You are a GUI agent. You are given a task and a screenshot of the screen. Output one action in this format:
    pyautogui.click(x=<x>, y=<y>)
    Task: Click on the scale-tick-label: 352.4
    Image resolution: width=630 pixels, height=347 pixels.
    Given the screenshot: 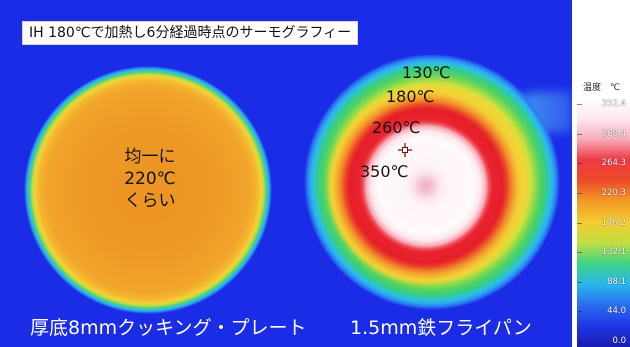 What is the action you would take?
    pyautogui.click(x=601, y=104)
    